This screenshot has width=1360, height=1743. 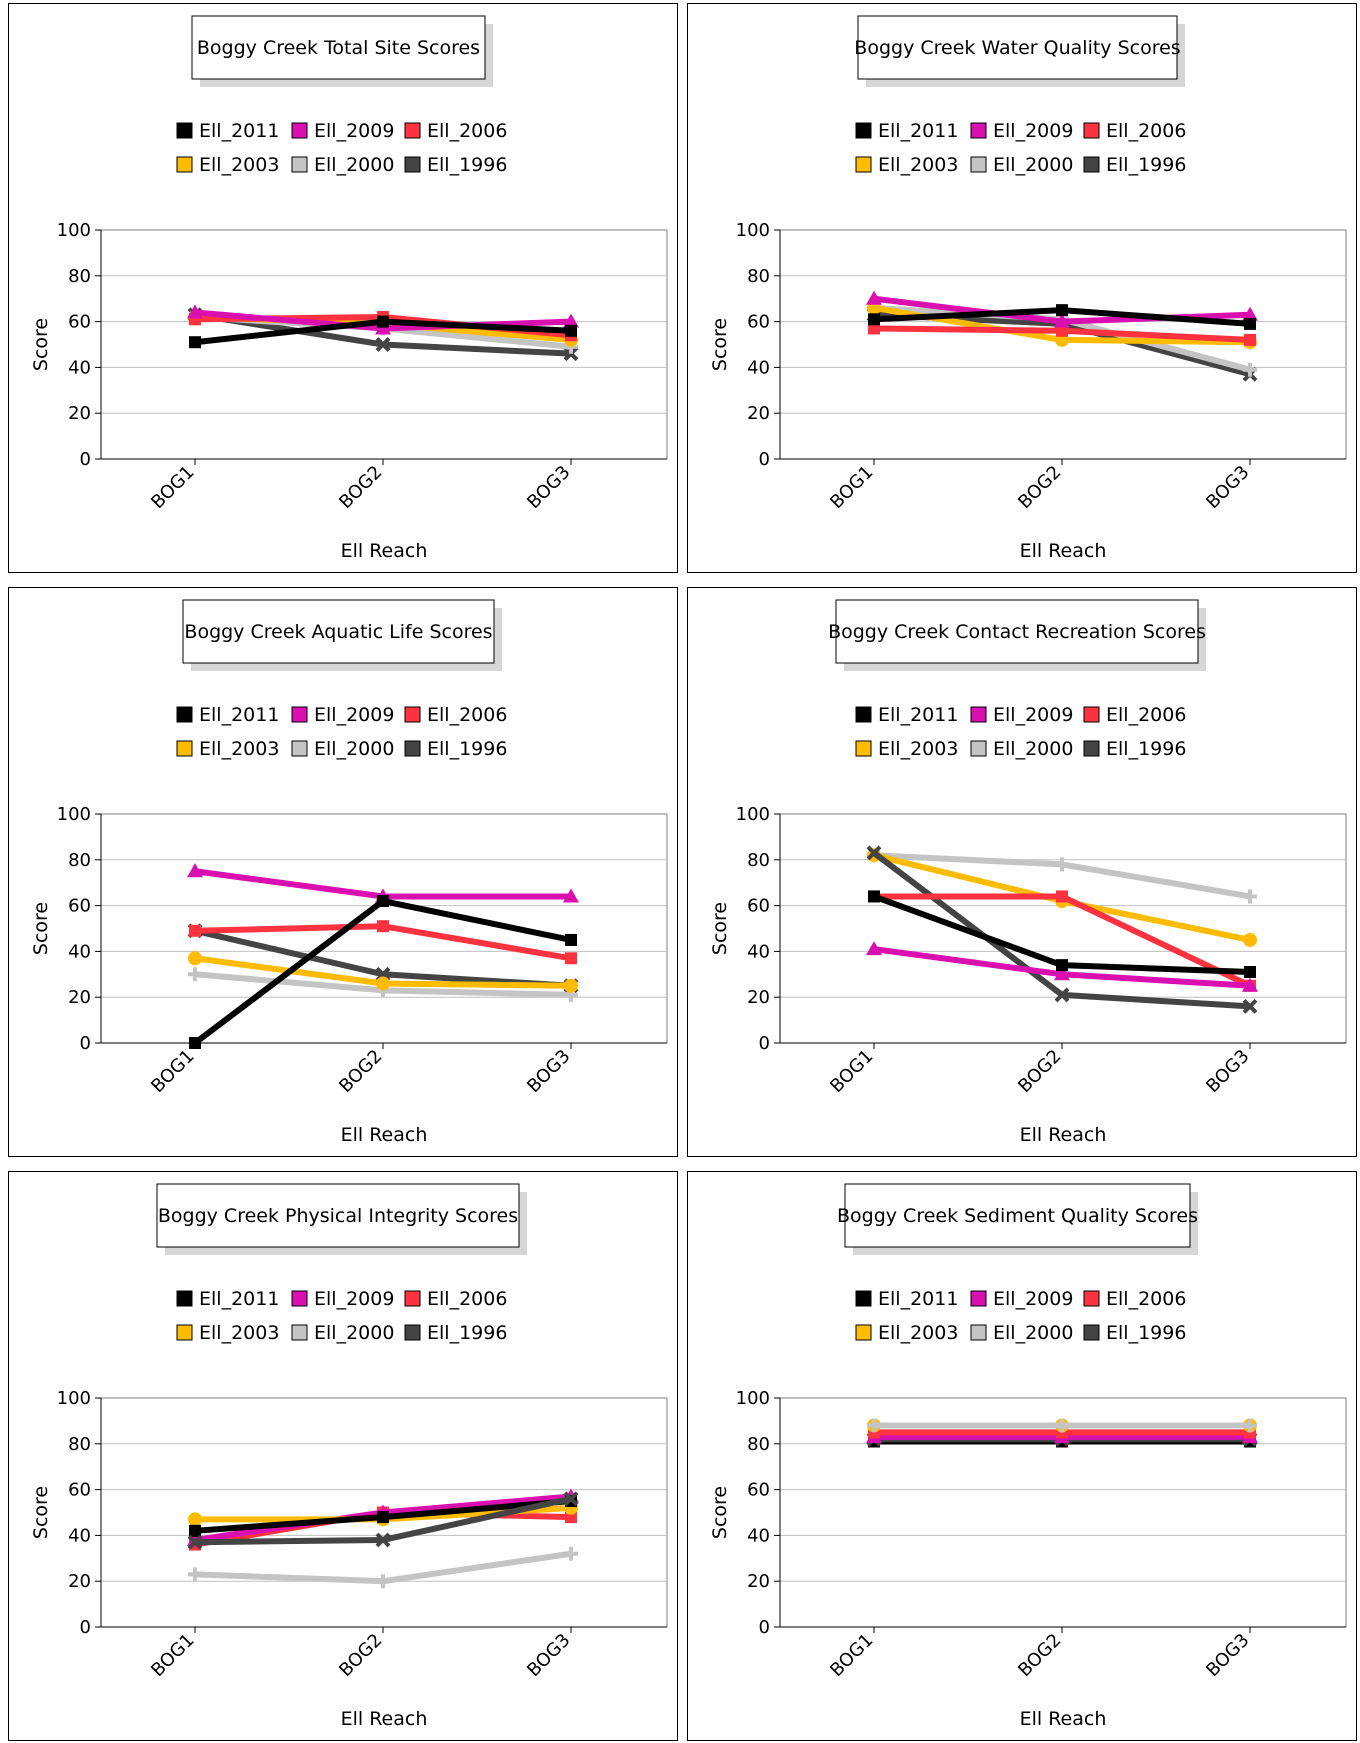 I want to click on series-ell-2003, so click(x=383, y=972).